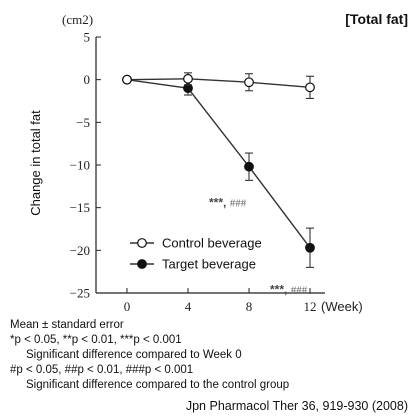  I want to click on x-tick-label: 8, so click(249, 306).